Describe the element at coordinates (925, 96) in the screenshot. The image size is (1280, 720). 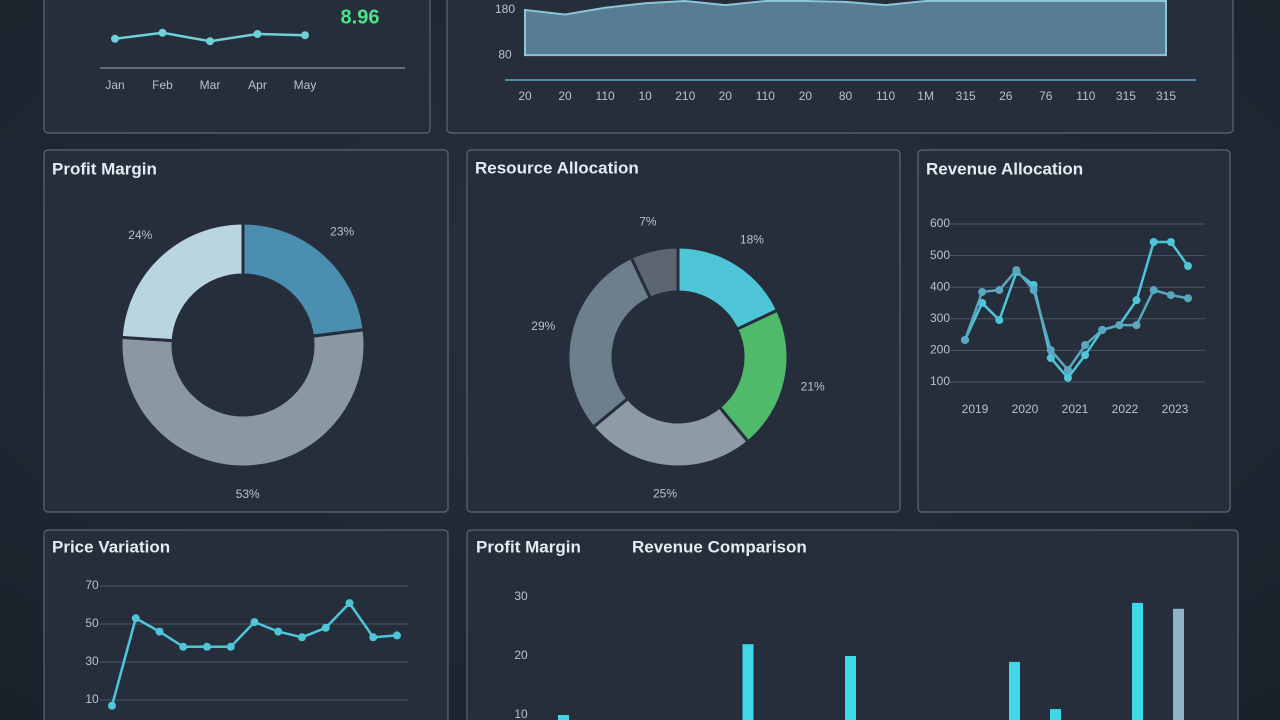
I see `x-tick-label: 1M` at that location.